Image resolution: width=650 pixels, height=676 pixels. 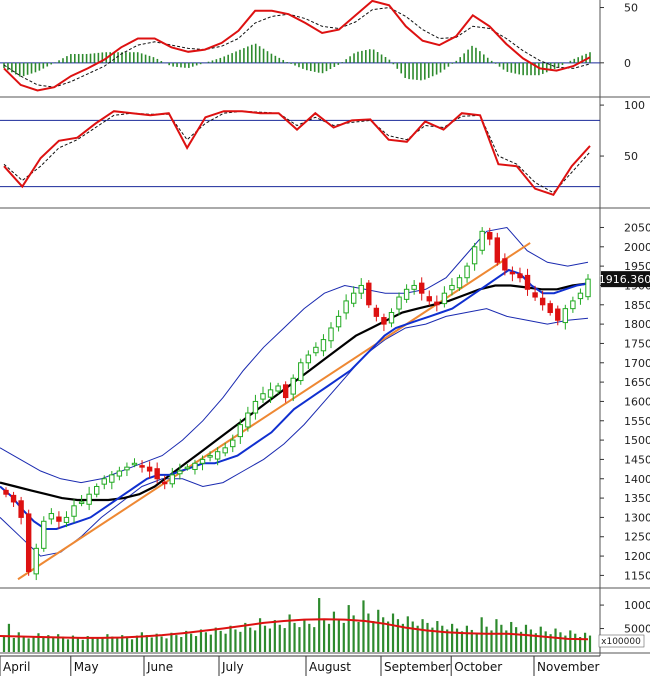 I want to click on month-label: May, so click(x=86, y=667).